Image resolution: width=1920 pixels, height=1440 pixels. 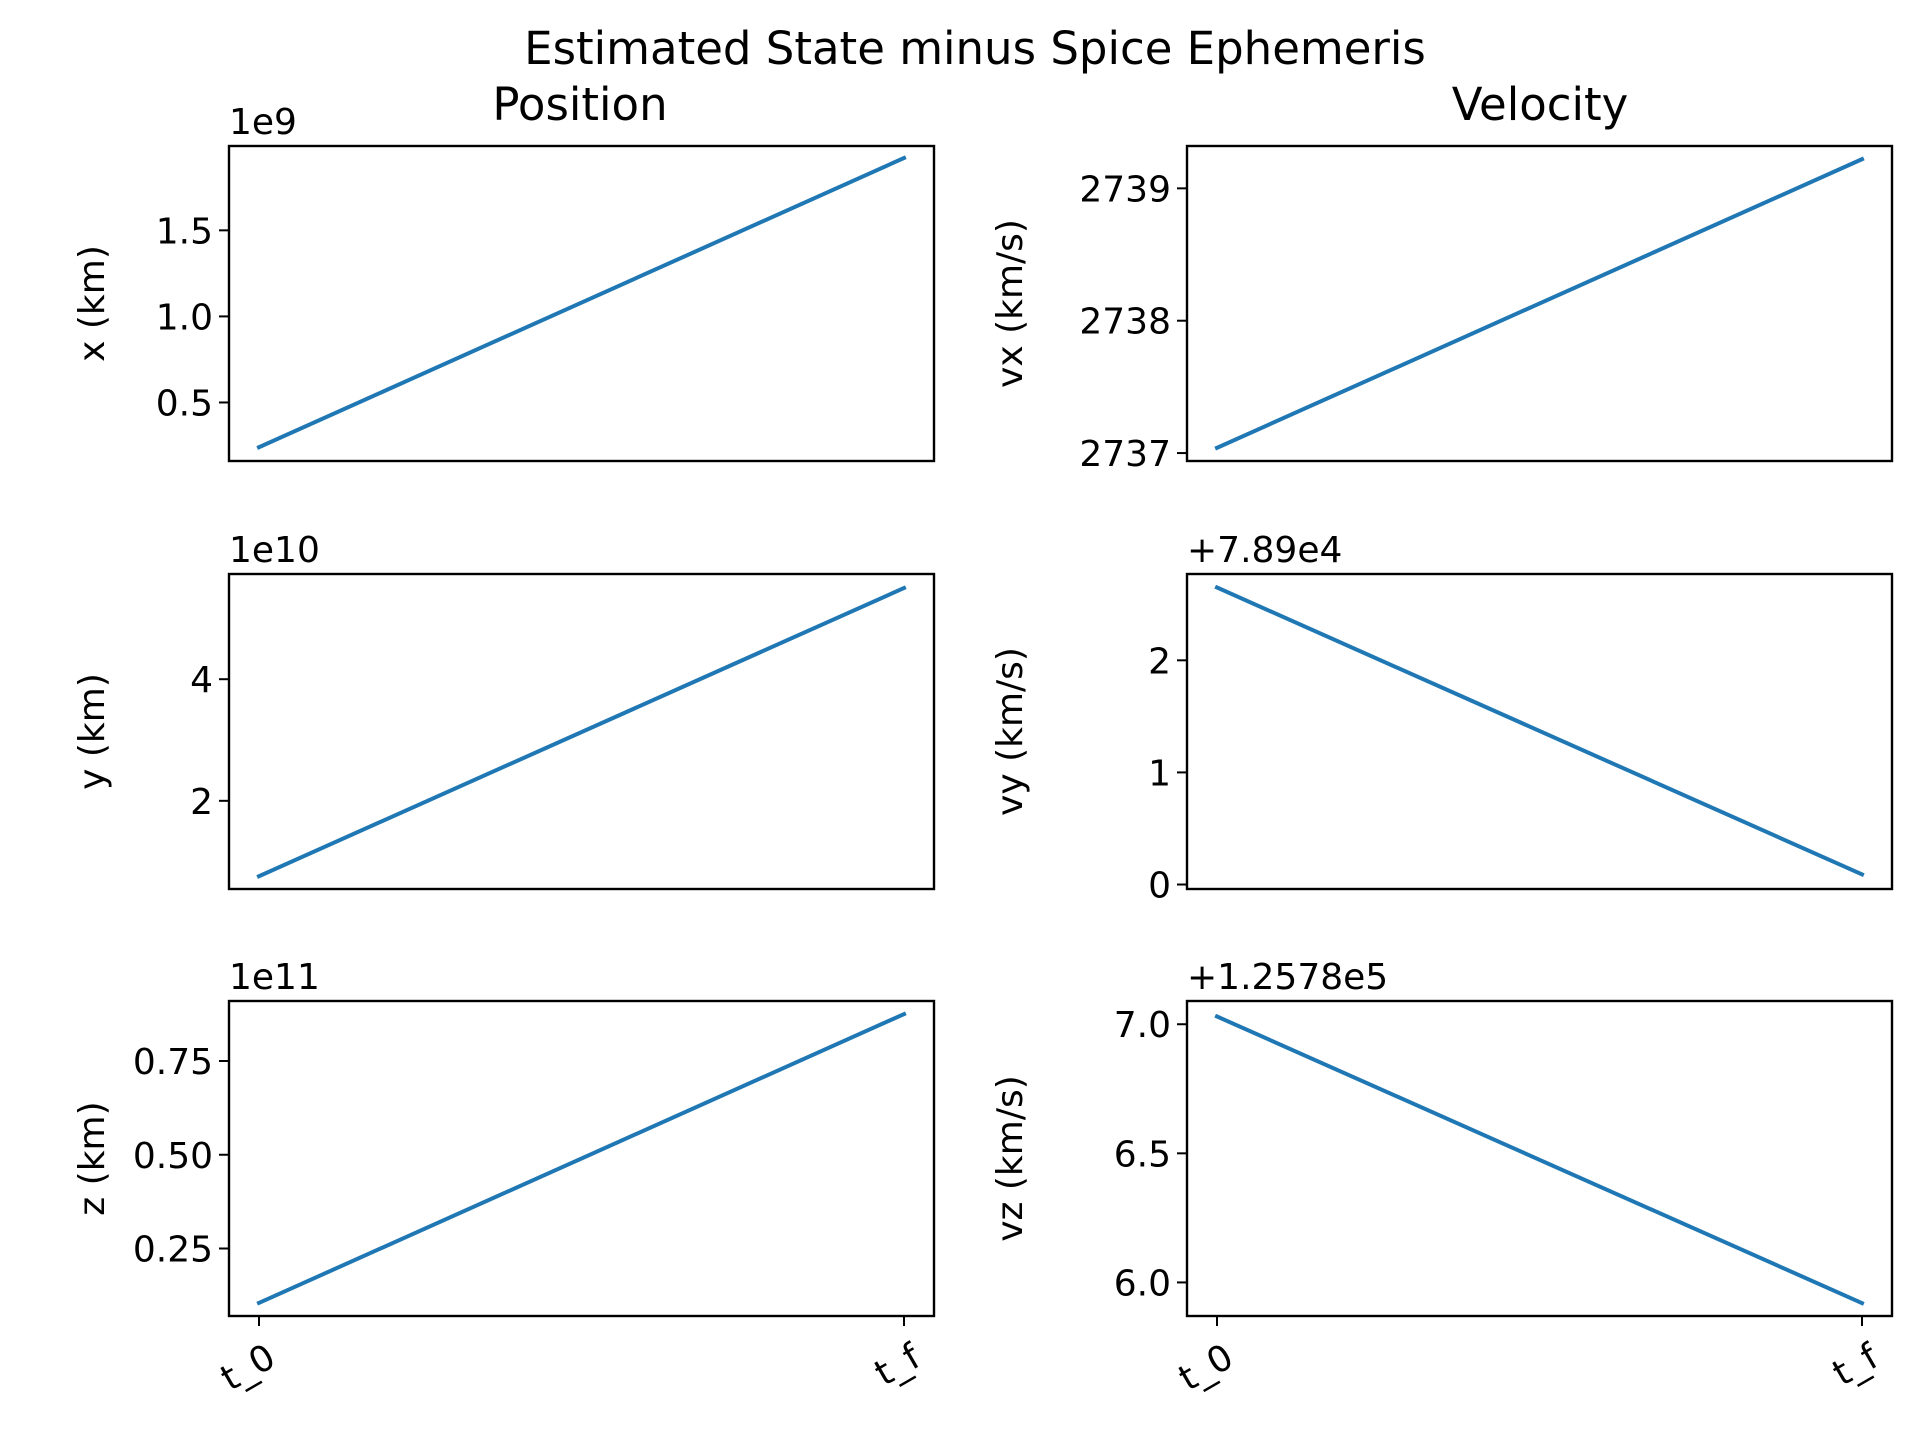 What do you see at coordinates (1159, 773) in the screenshot?
I see `y-tick-label: 1` at bounding box center [1159, 773].